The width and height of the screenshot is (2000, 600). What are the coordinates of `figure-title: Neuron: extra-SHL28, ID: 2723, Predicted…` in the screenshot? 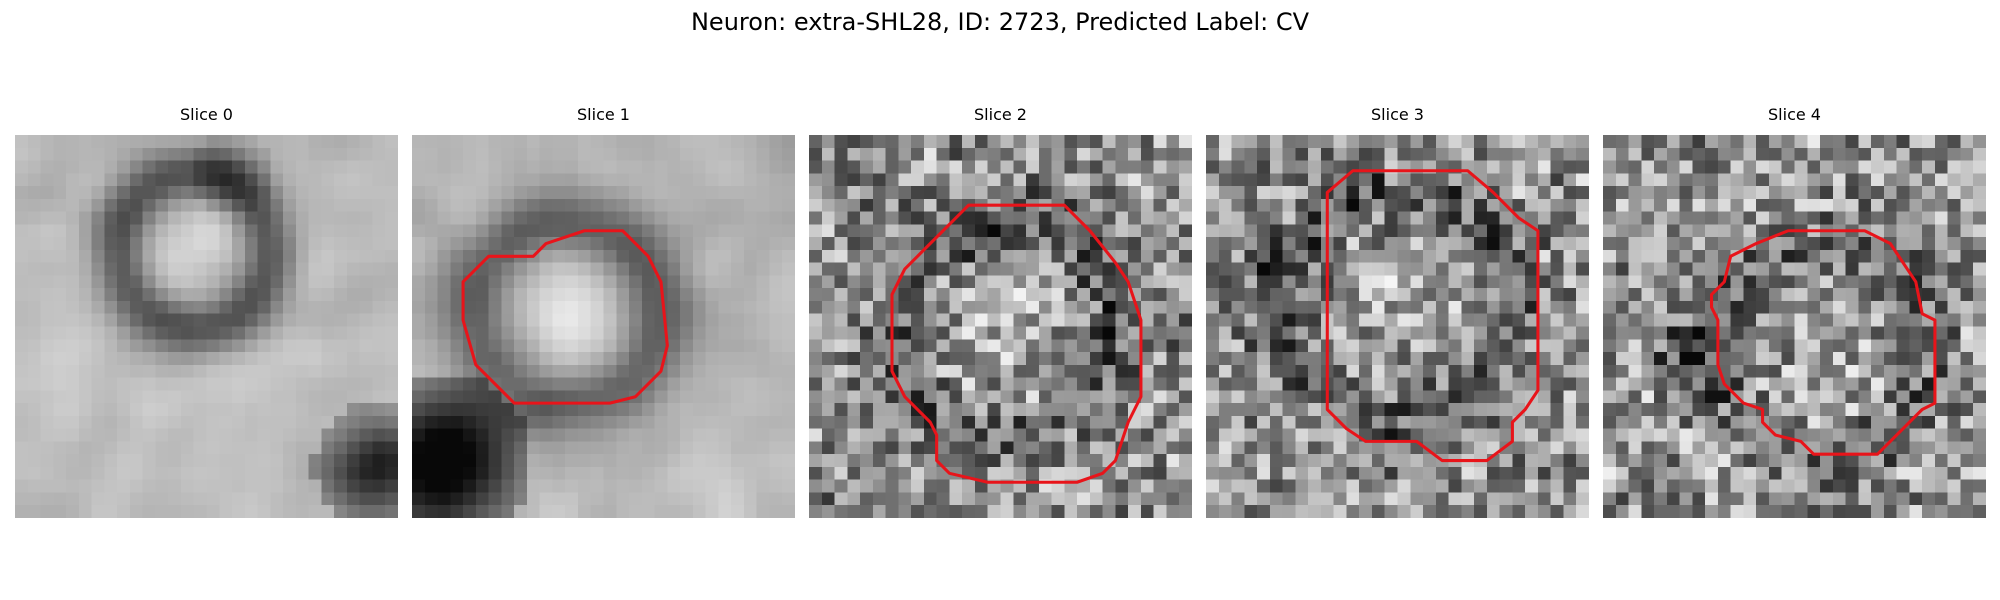 It's located at (1000, 22).